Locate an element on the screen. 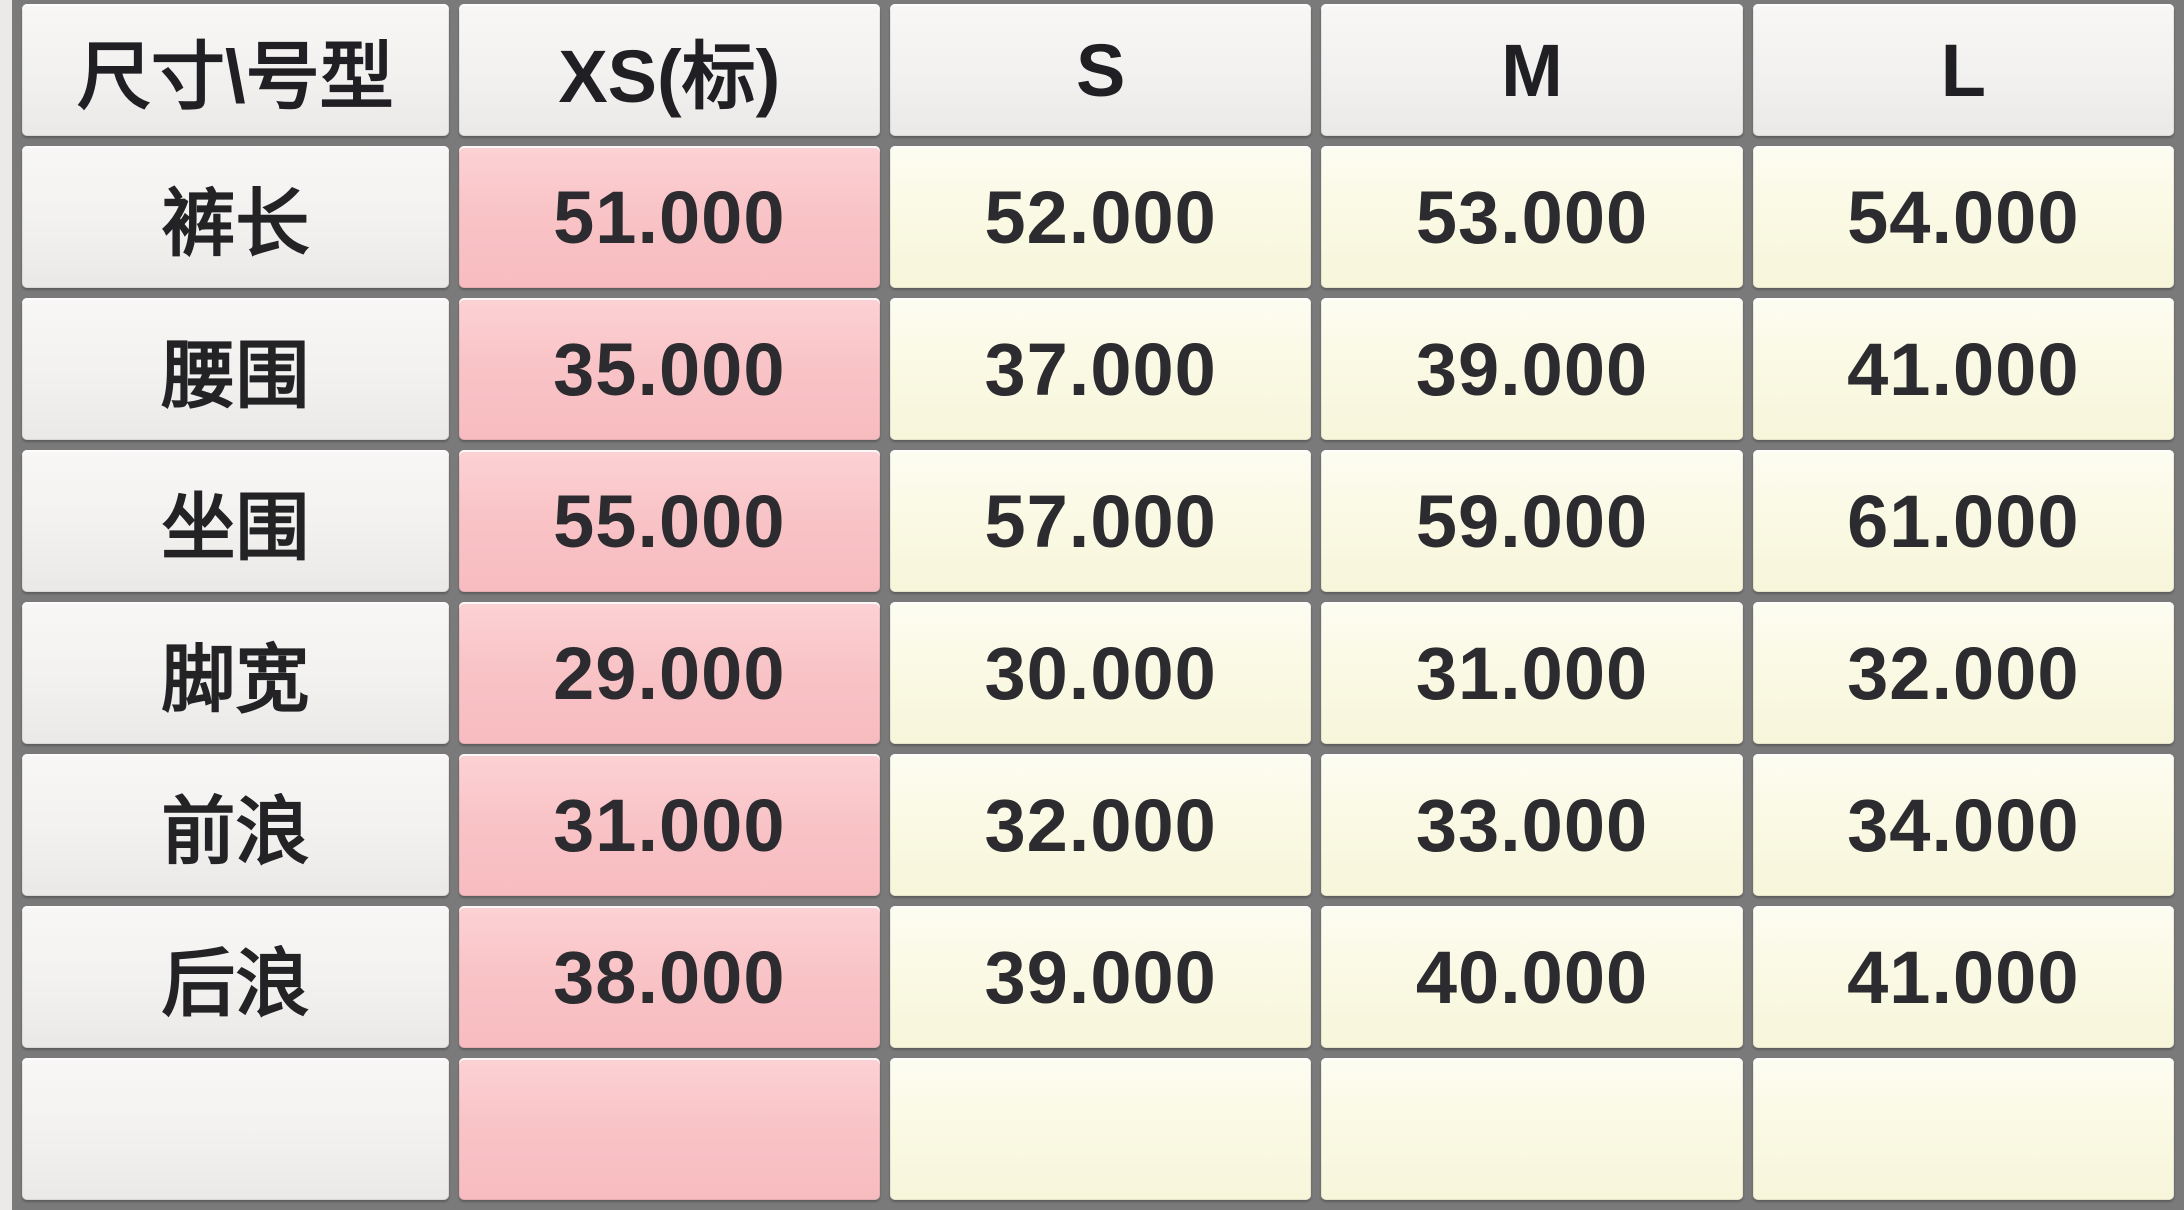  cell-partial-l is located at coordinates (1963, 1129).